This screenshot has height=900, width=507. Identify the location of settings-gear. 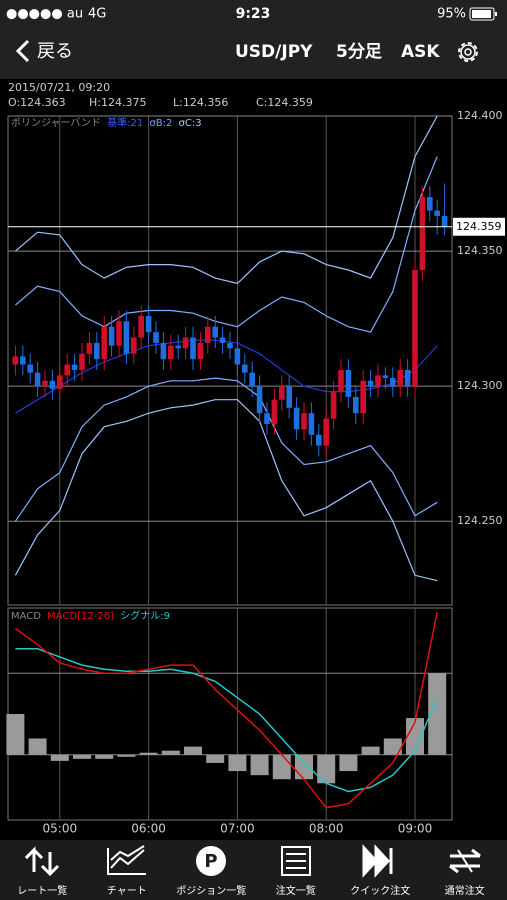
(468, 52).